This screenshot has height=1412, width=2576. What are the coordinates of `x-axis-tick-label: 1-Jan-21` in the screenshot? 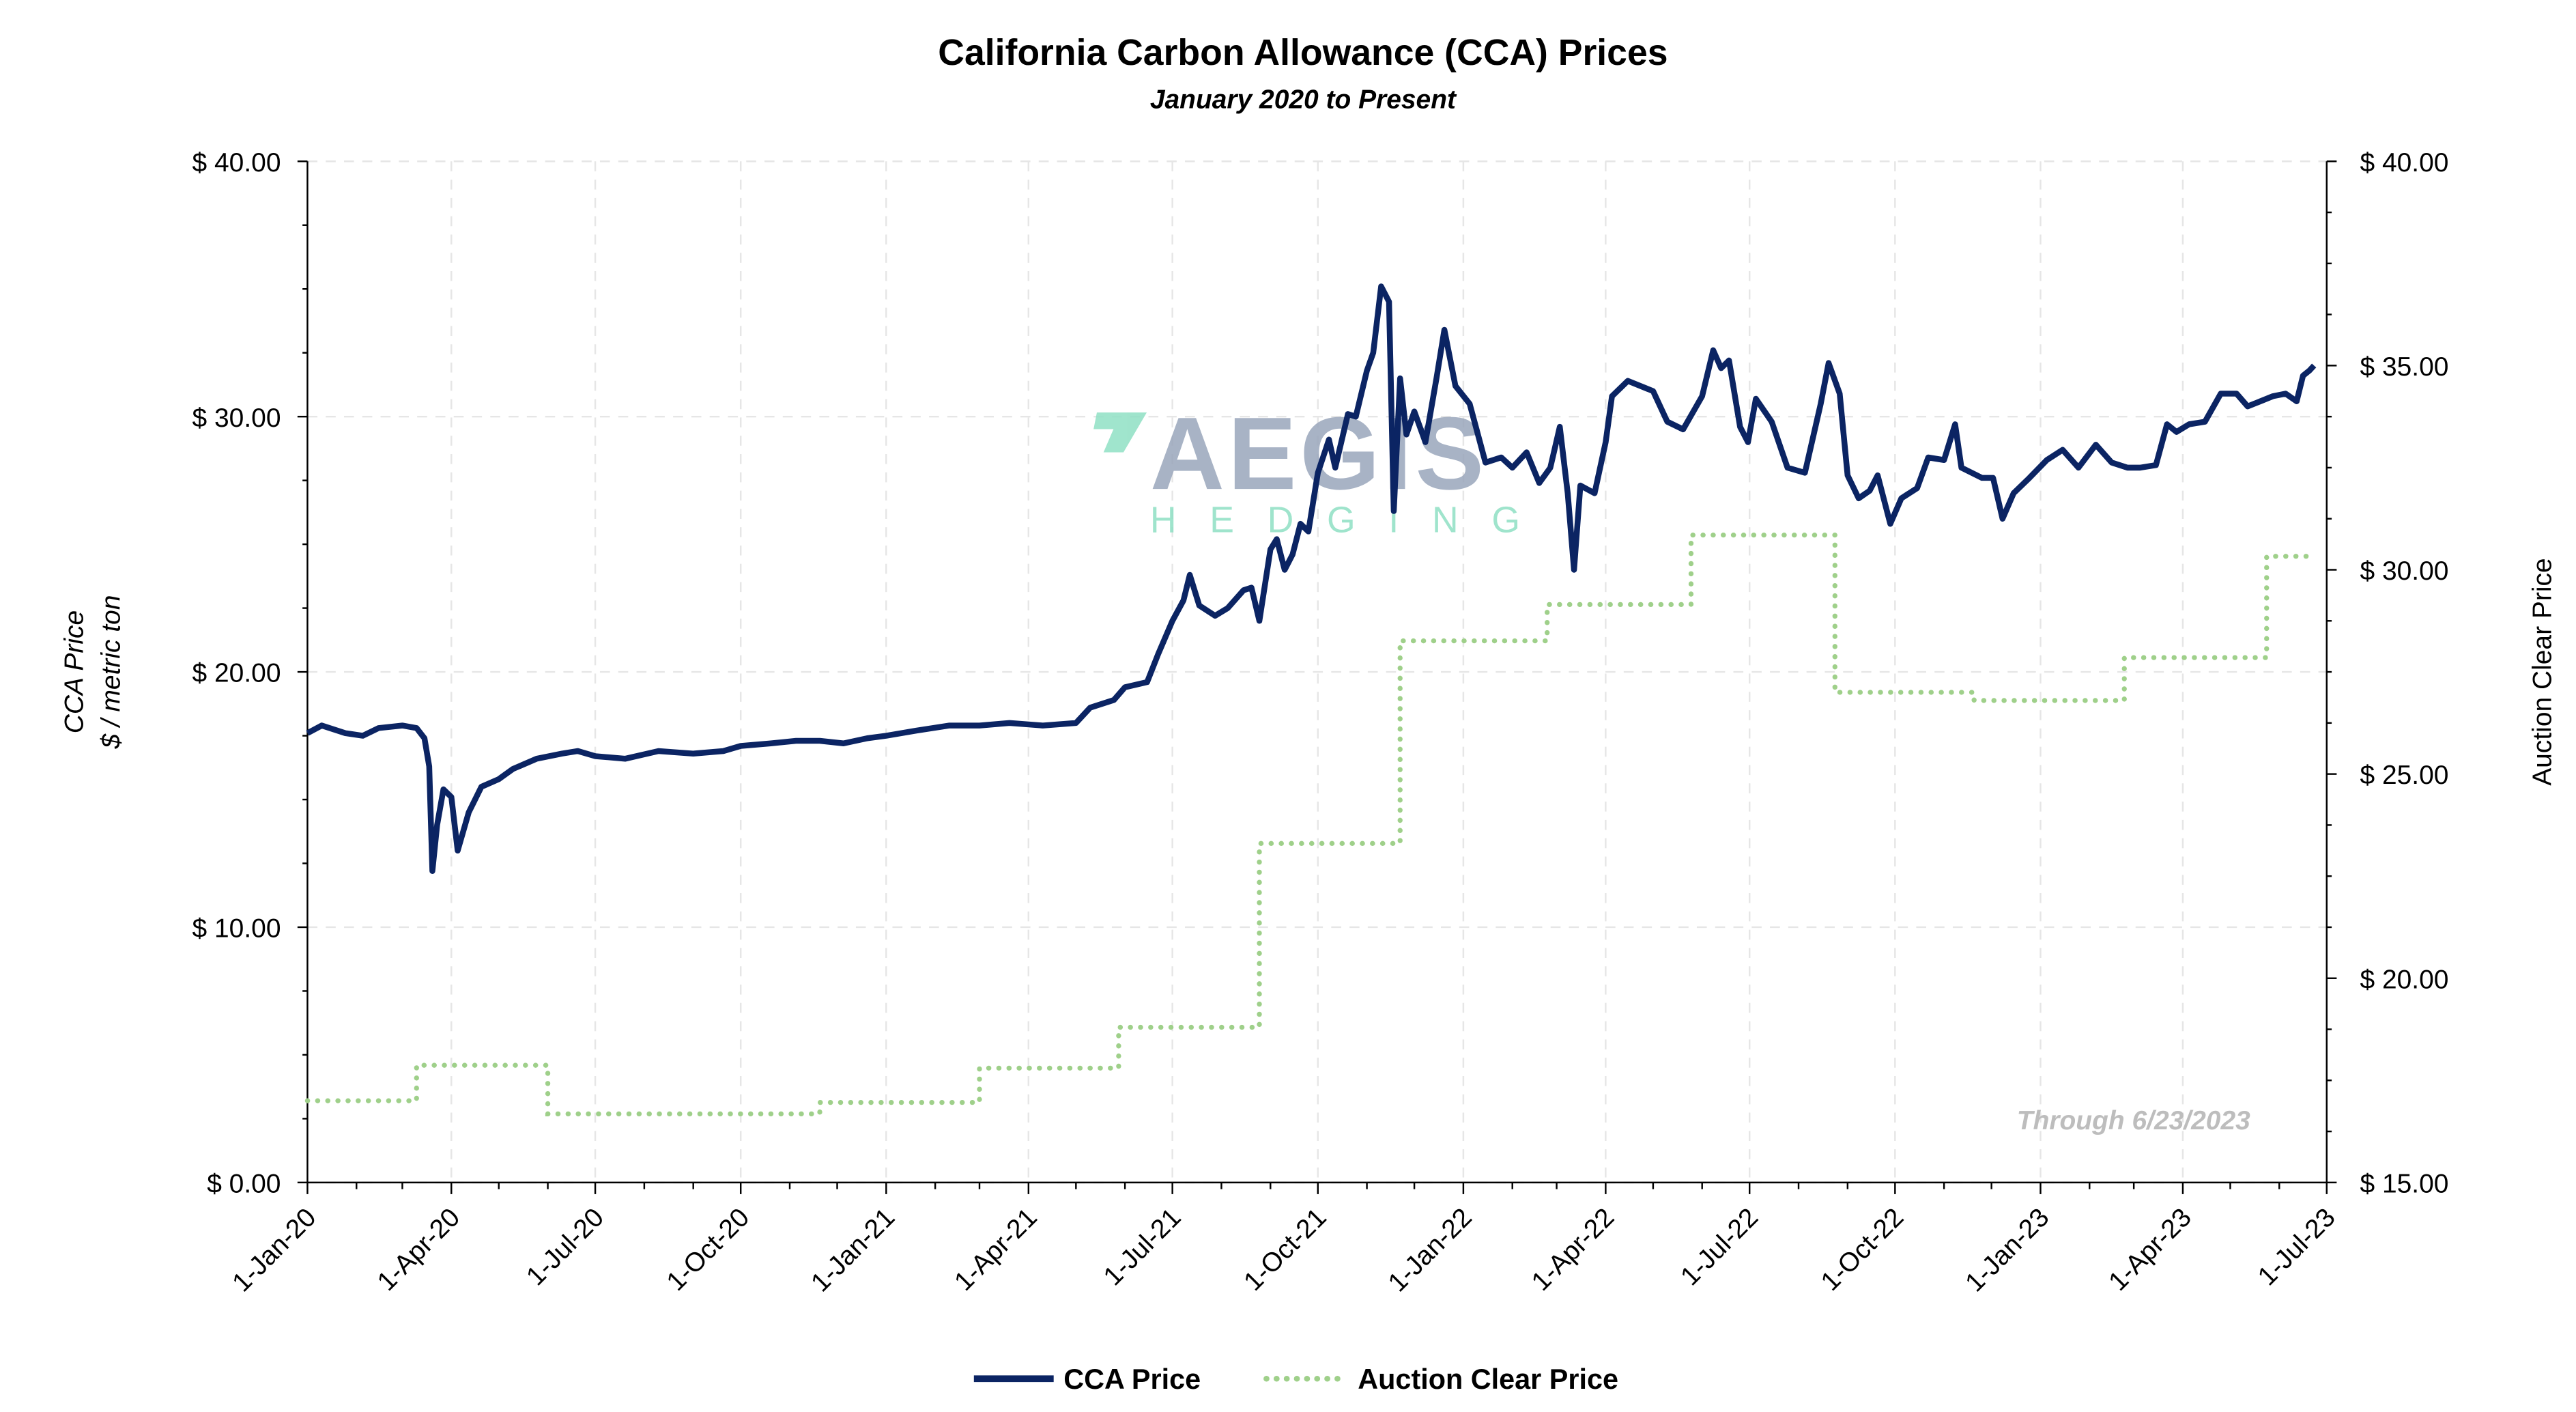 It's located at (852, 1249).